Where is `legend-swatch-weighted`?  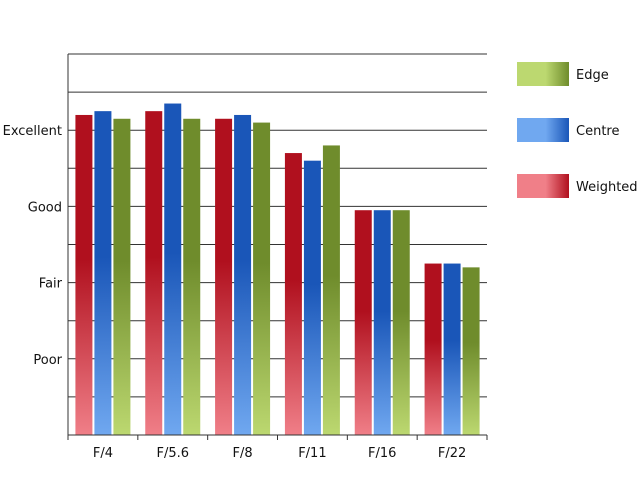 legend-swatch-weighted is located at coordinates (543, 186).